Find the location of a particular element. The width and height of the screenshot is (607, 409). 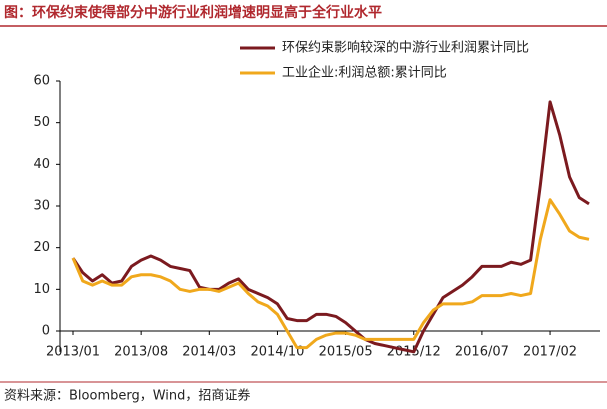

x-tick-label: 2013/08 is located at coordinates (141, 352).